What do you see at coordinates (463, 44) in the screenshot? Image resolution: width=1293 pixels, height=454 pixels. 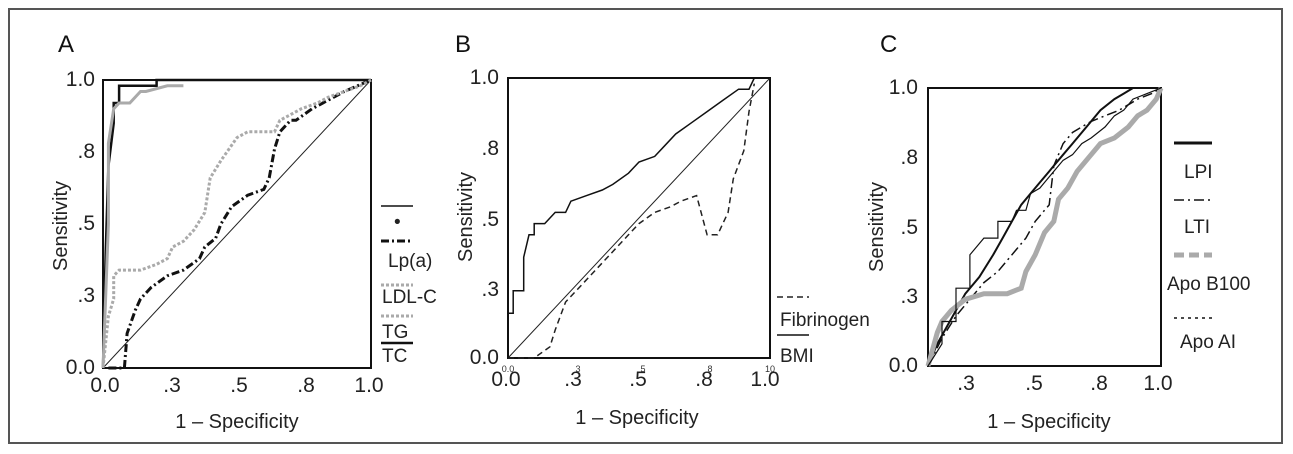 I see `panel-b-label: B` at bounding box center [463, 44].